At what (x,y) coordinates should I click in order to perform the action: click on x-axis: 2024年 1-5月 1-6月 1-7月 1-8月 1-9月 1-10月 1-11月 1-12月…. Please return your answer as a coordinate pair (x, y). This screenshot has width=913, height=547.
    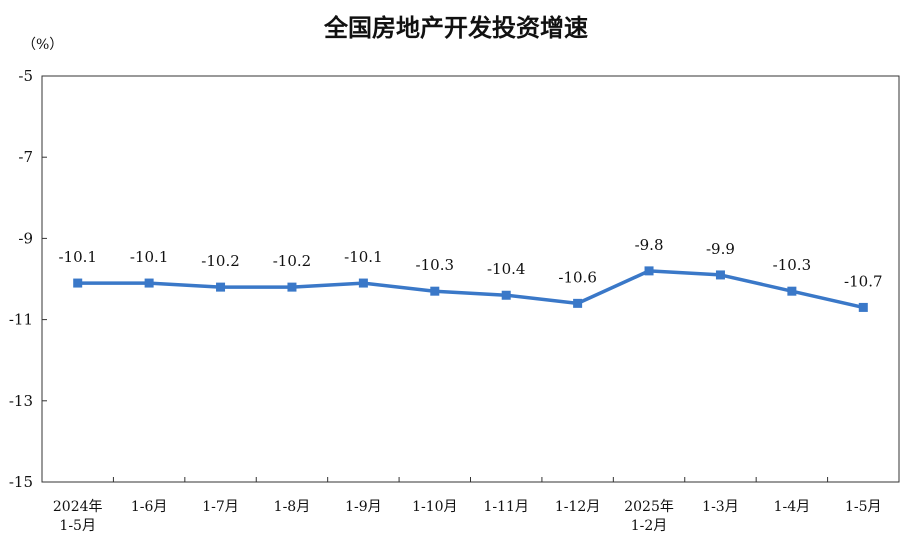
    Looking at the image, I should click on (467, 505).